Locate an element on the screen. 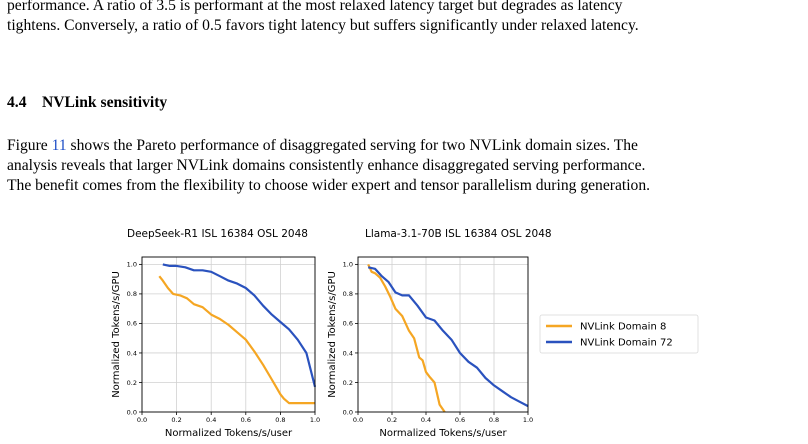  panel-1-xtick-label: 0.2 is located at coordinates (176, 420).